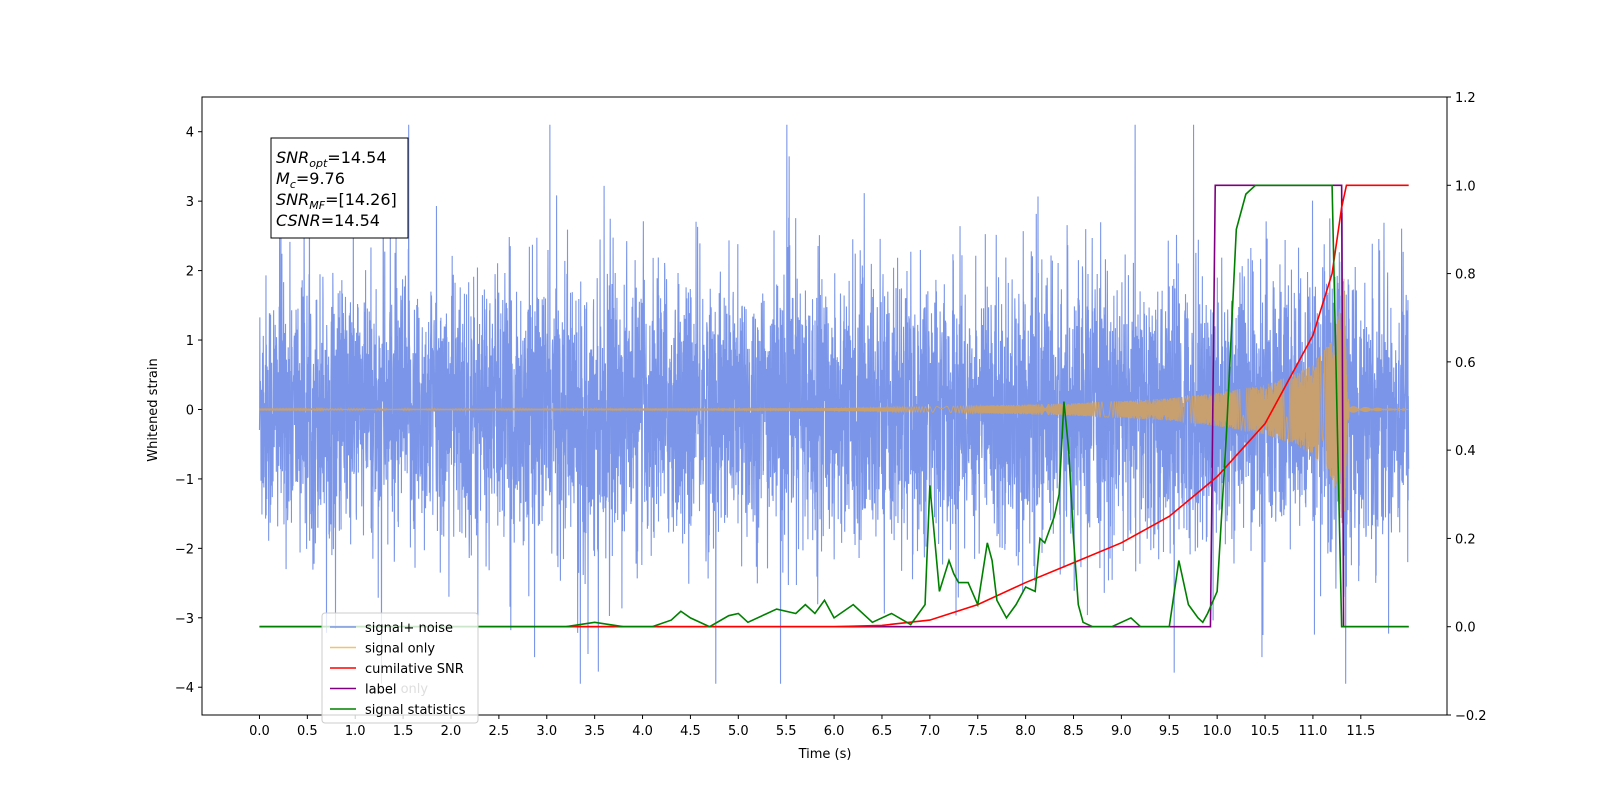 This screenshot has width=1600, height=800. What do you see at coordinates (977, 731) in the screenshot?
I see `x-tick-label: 7.5` at bounding box center [977, 731].